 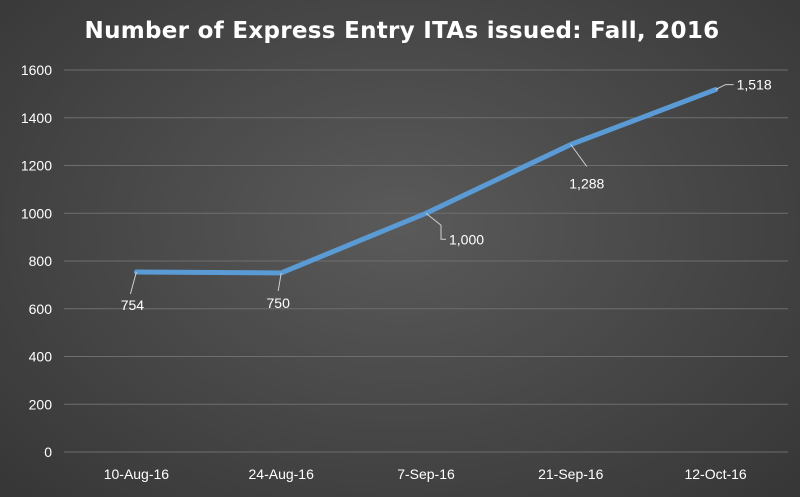 I want to click on y-tick-label: 1400, so click(x=36, y=118).